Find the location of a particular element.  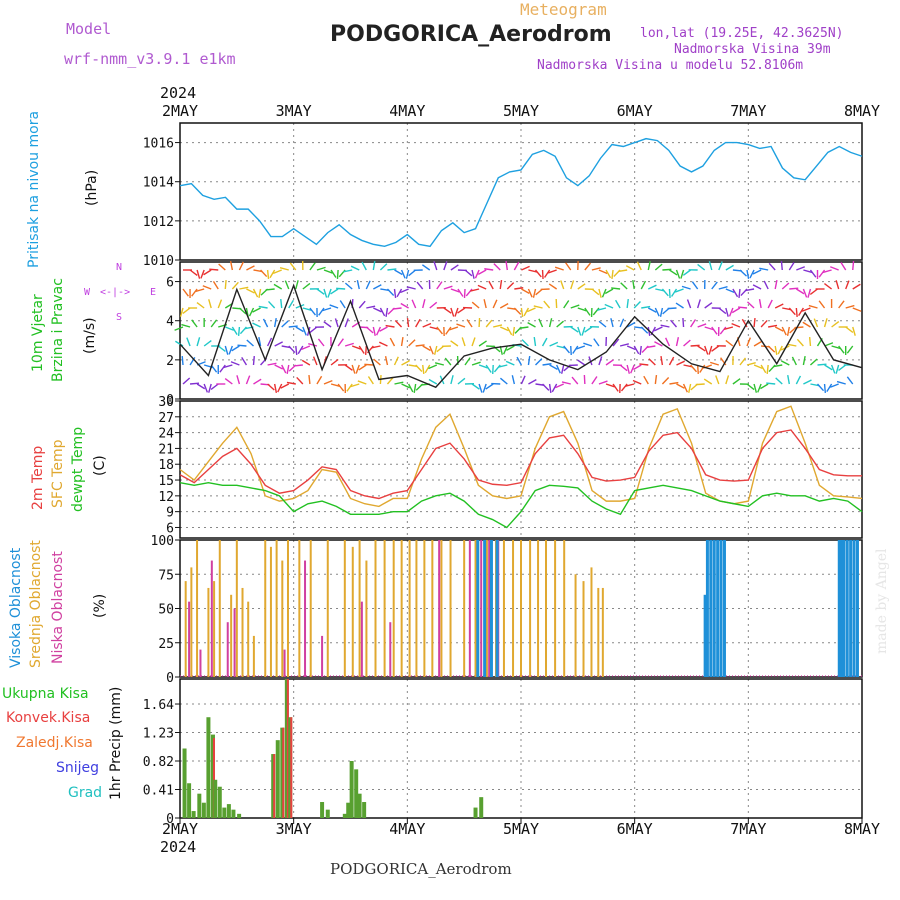

year-label-bottom: 2024 is located at coordinates (178, 847).